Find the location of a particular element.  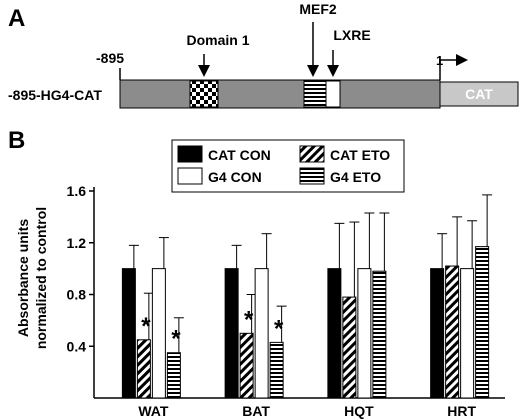

domain1-label: Domain 1 is located at coordinates (217, 40).